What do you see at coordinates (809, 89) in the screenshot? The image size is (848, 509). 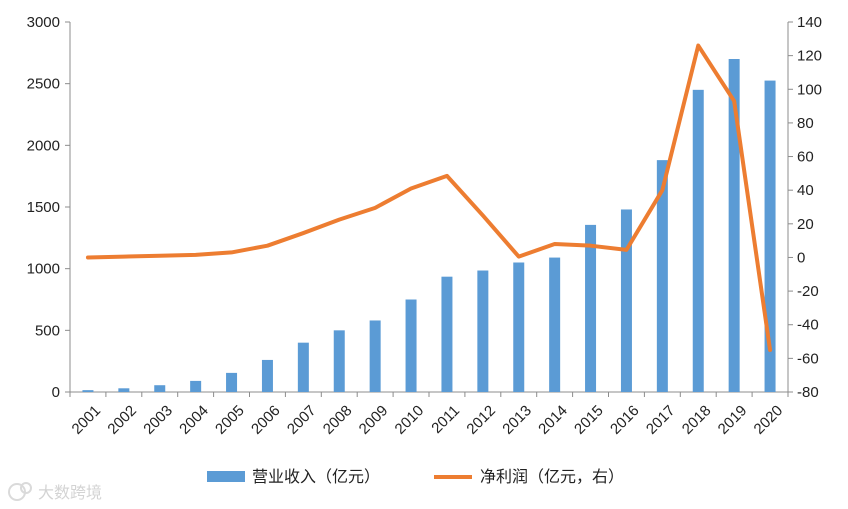 I see `right-axis-tick-label: 100` at bounding box center [809, 89].